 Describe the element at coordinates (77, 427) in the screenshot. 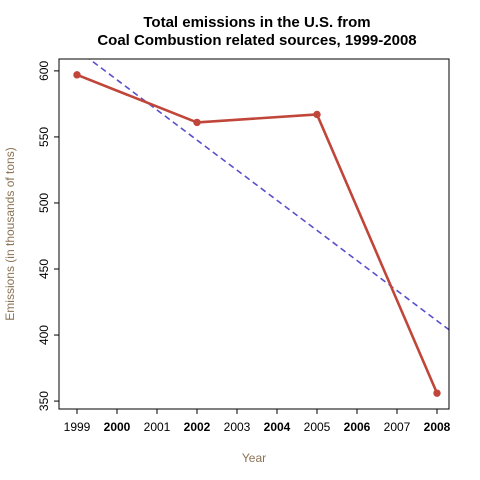

I see `x-tick-label: 1999` at that location.